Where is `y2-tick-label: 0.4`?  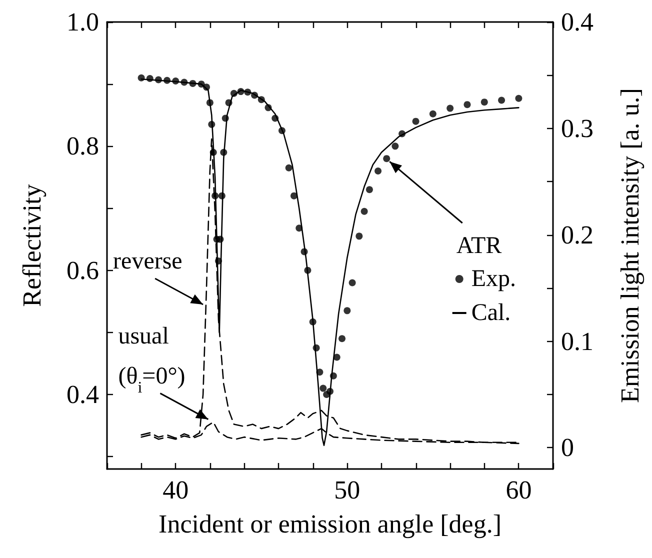
y2-tick-label: 0.4 is located at coordinates (577, 22).